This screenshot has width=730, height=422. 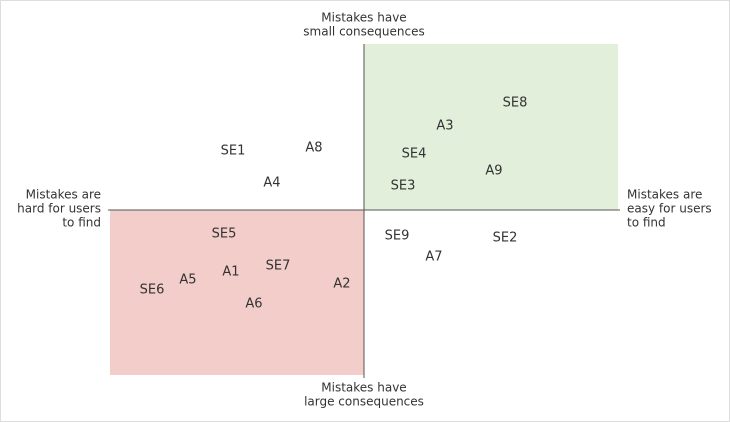 What do you see at coordinates (363, 18) in the screenshot?
I see `top-label: Mistakes have` at bounding box center [363, 18].